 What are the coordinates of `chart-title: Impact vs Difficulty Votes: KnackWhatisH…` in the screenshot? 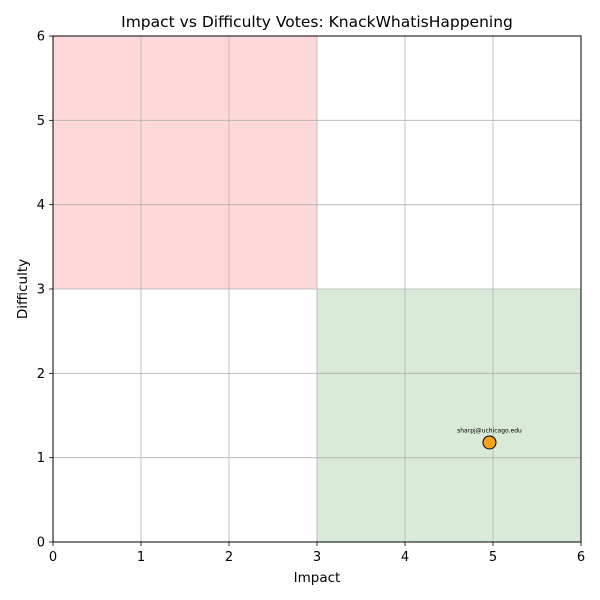 It's located at (317, 22).